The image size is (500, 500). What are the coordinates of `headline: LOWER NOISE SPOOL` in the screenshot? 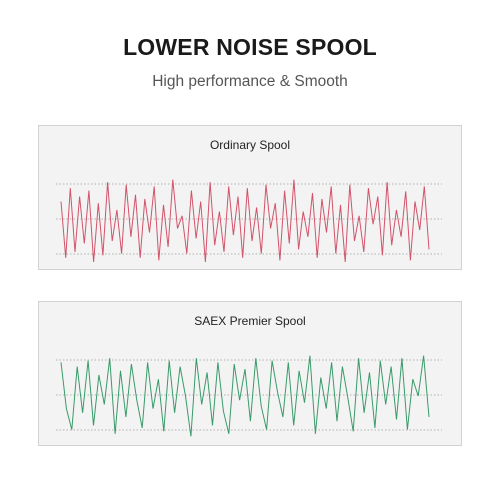 It's located at (250, 47).